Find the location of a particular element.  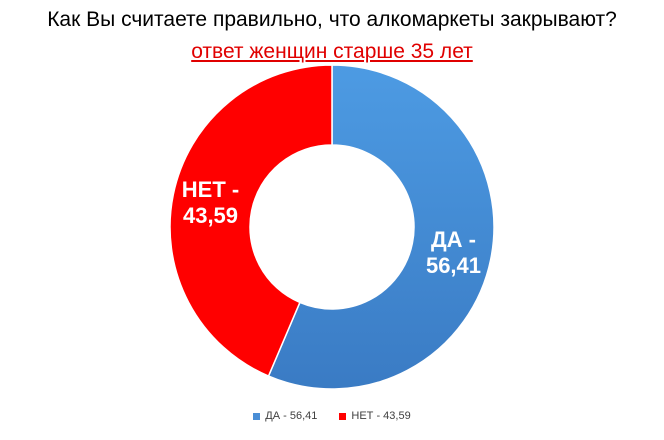

legend-label-no: НЕТ - 43,59 is located at coordinates (381, 416).